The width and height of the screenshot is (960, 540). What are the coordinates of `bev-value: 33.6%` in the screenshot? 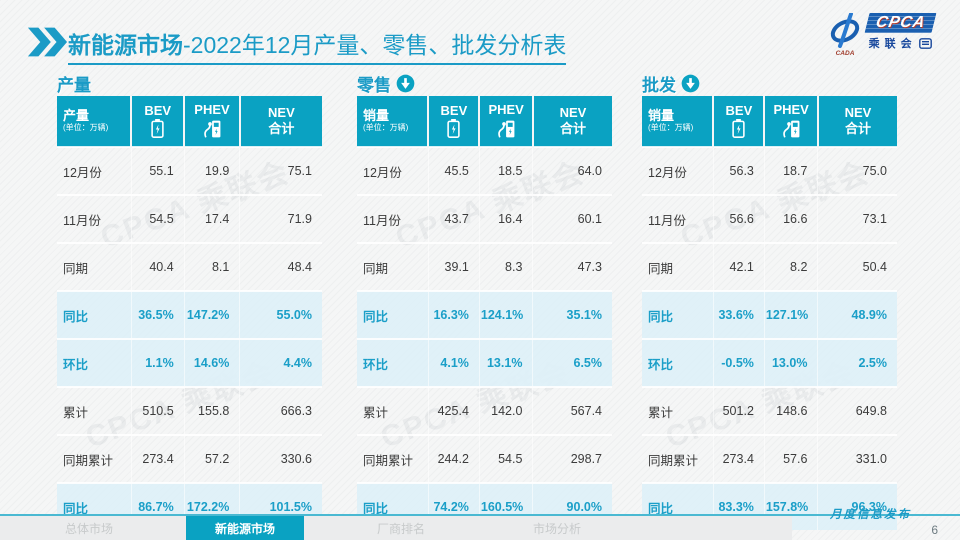 It's located at (738, 314).